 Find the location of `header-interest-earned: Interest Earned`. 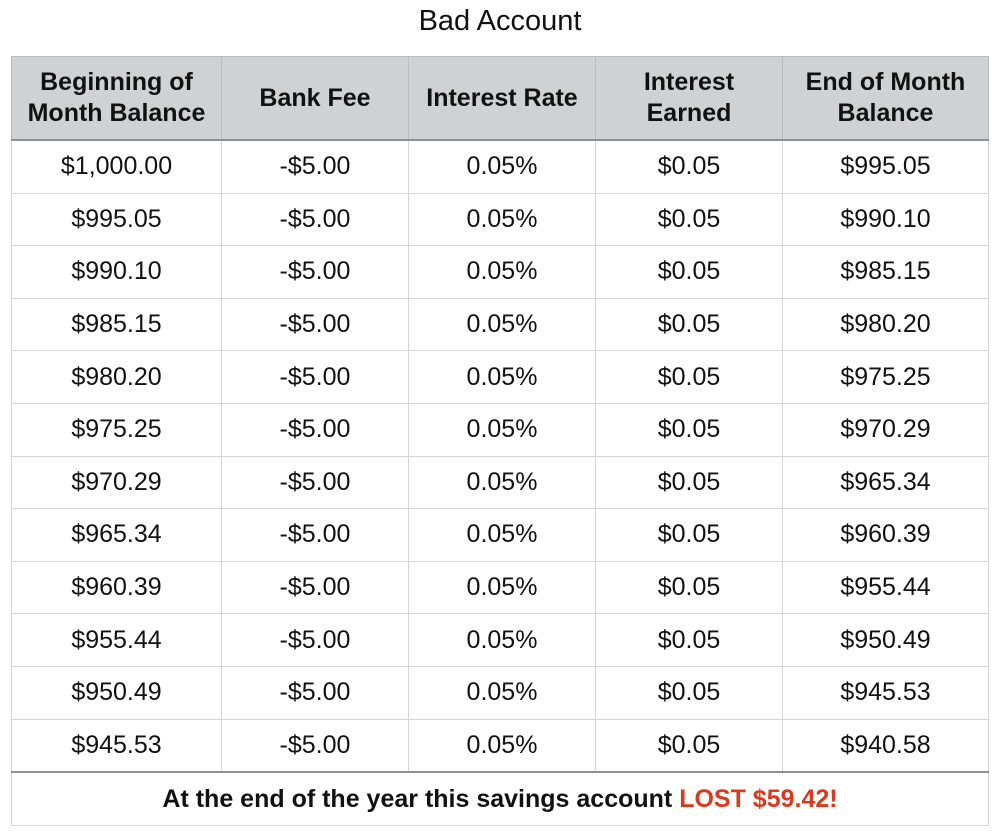

header-interest-earned: Interest Earned is located at coordinates (689, 98).